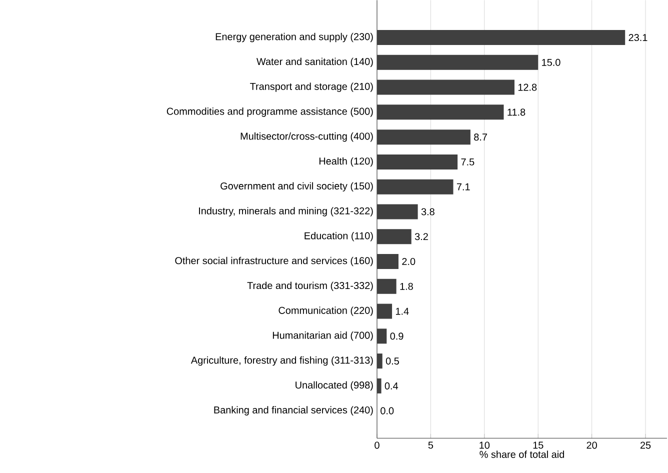  Describe the element at coordinates (322, 336) in the screenshot. I see `y-tick-label: Humanitarian aid (700)` at that location.